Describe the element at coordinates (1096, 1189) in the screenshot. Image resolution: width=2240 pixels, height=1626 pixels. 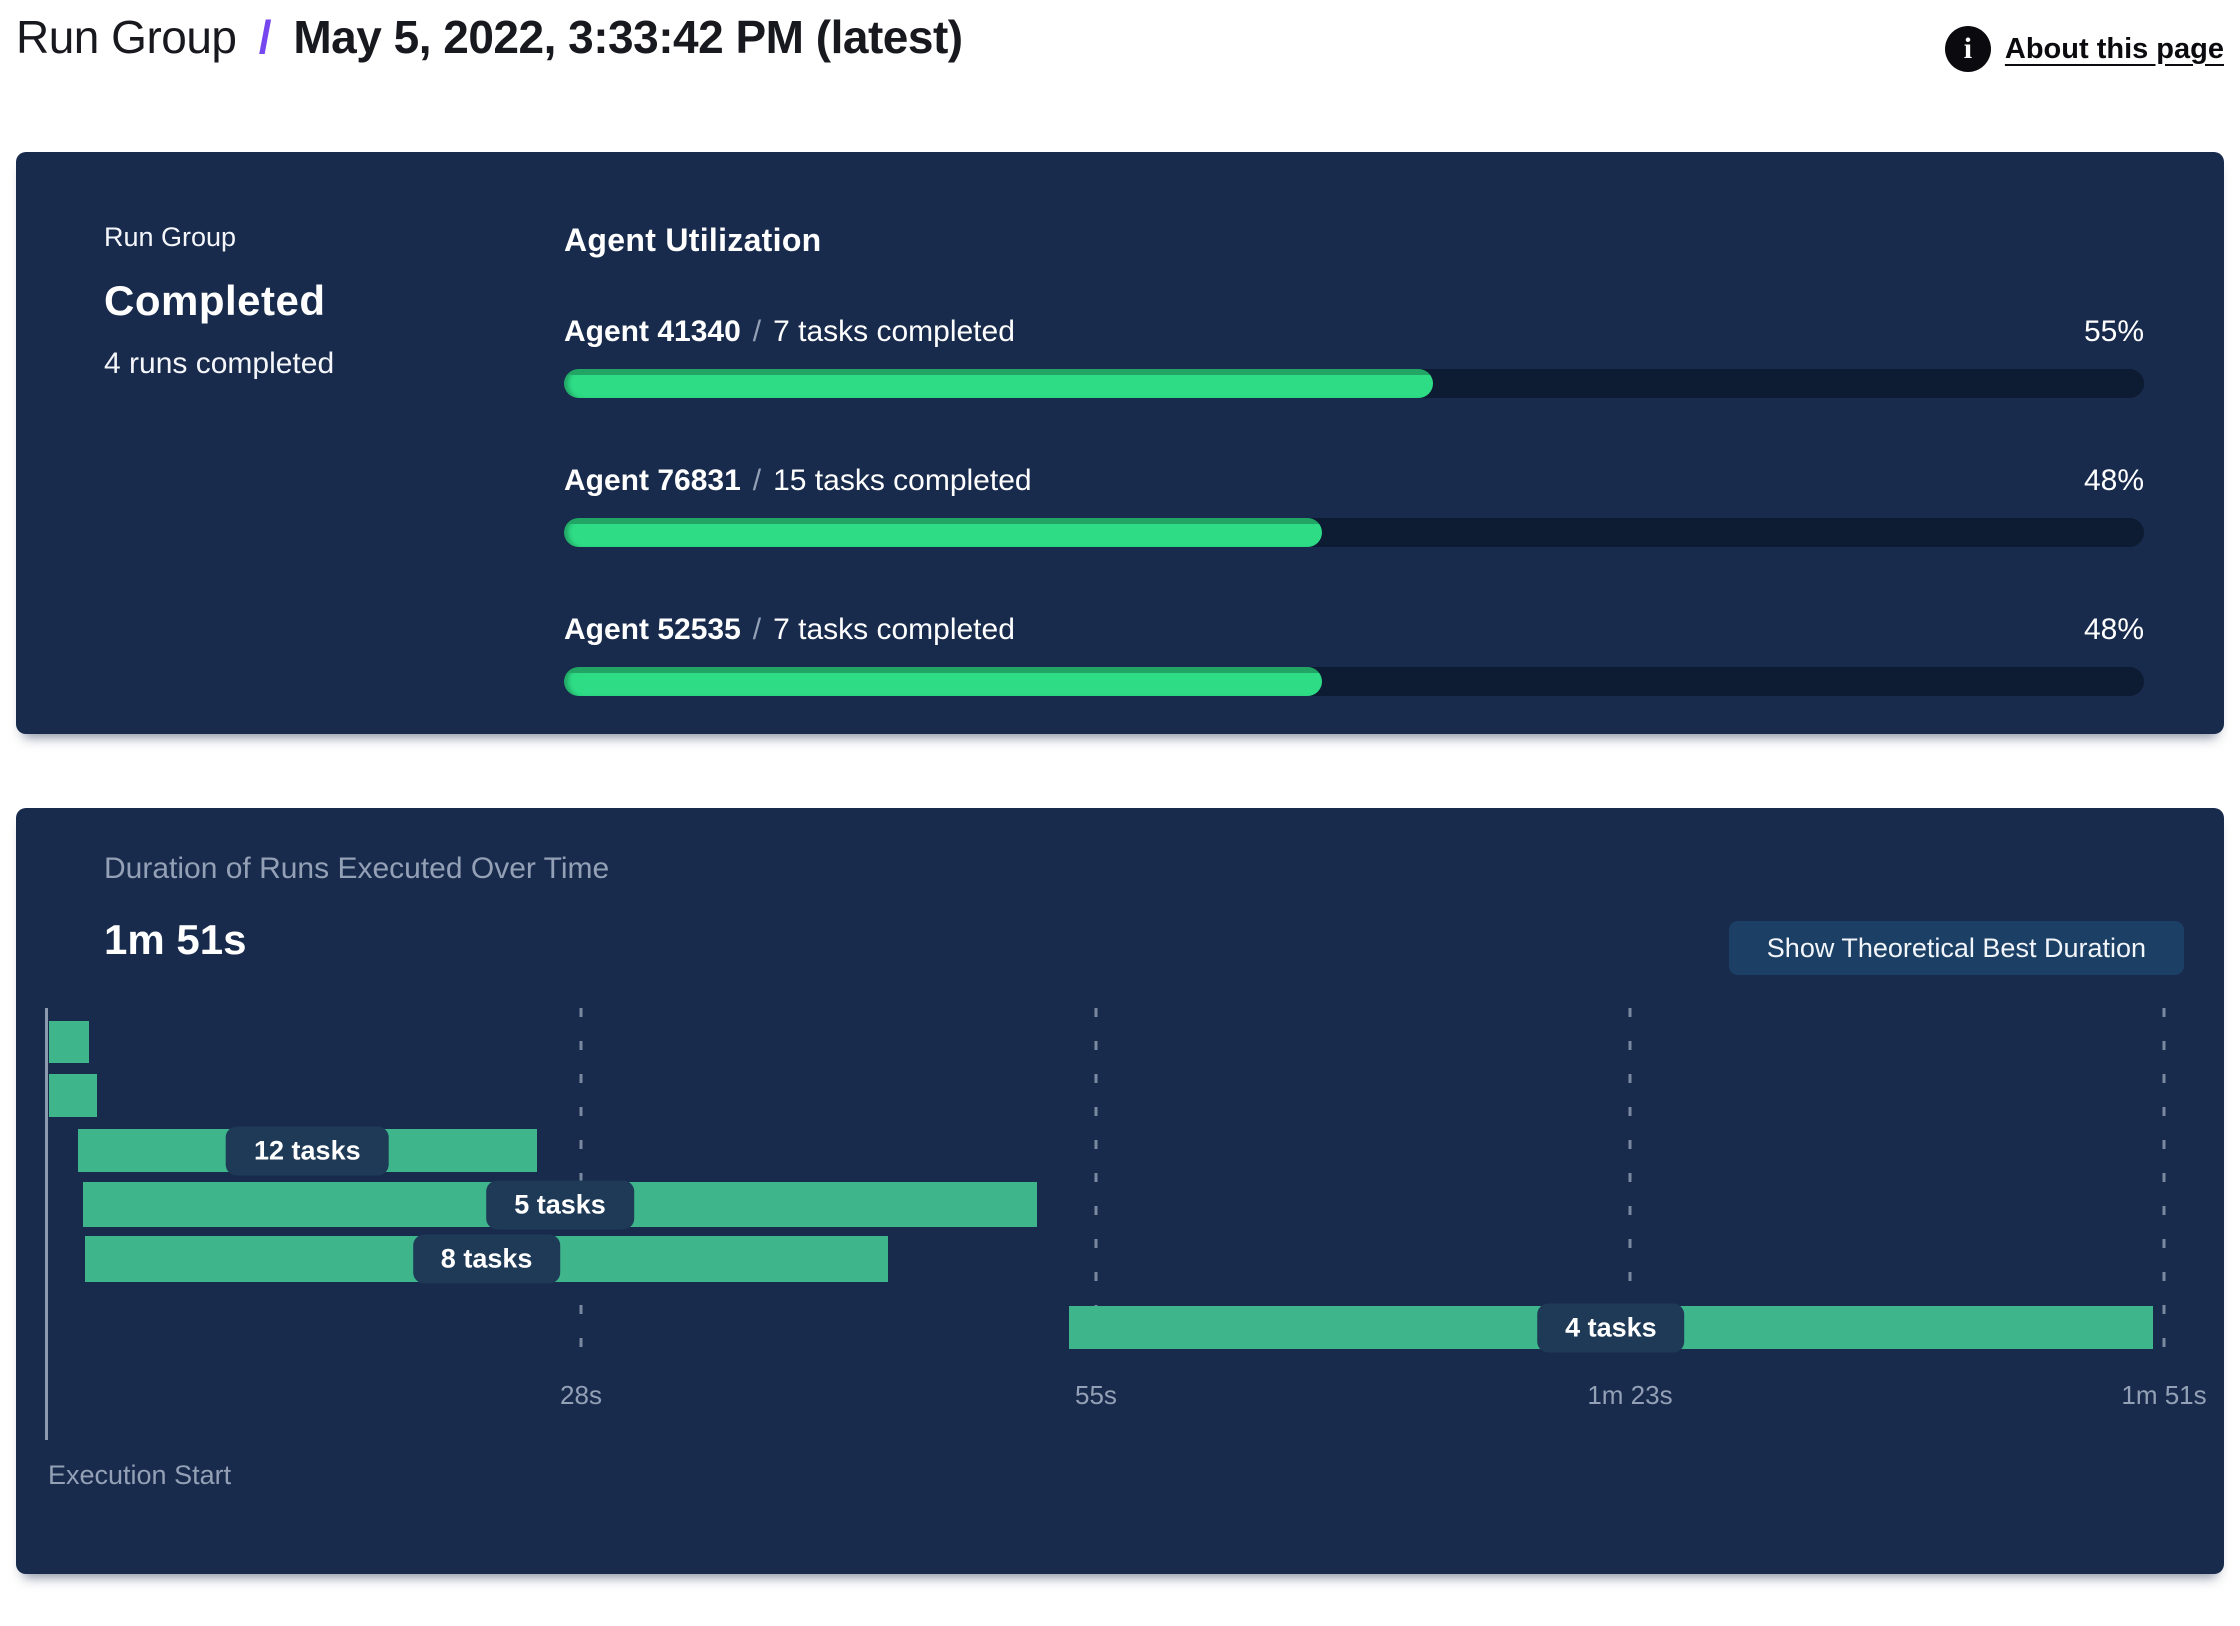
I see `gridline-55s` at that location.